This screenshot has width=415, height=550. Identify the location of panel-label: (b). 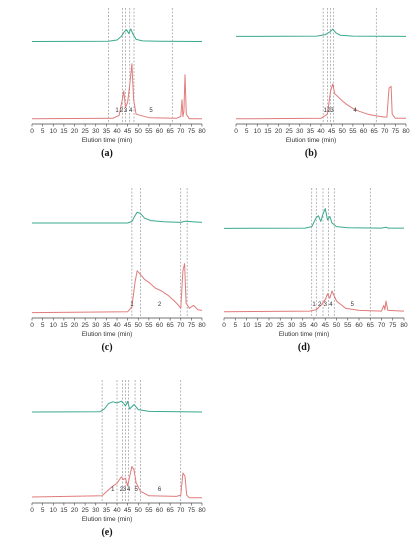
(311, 153).